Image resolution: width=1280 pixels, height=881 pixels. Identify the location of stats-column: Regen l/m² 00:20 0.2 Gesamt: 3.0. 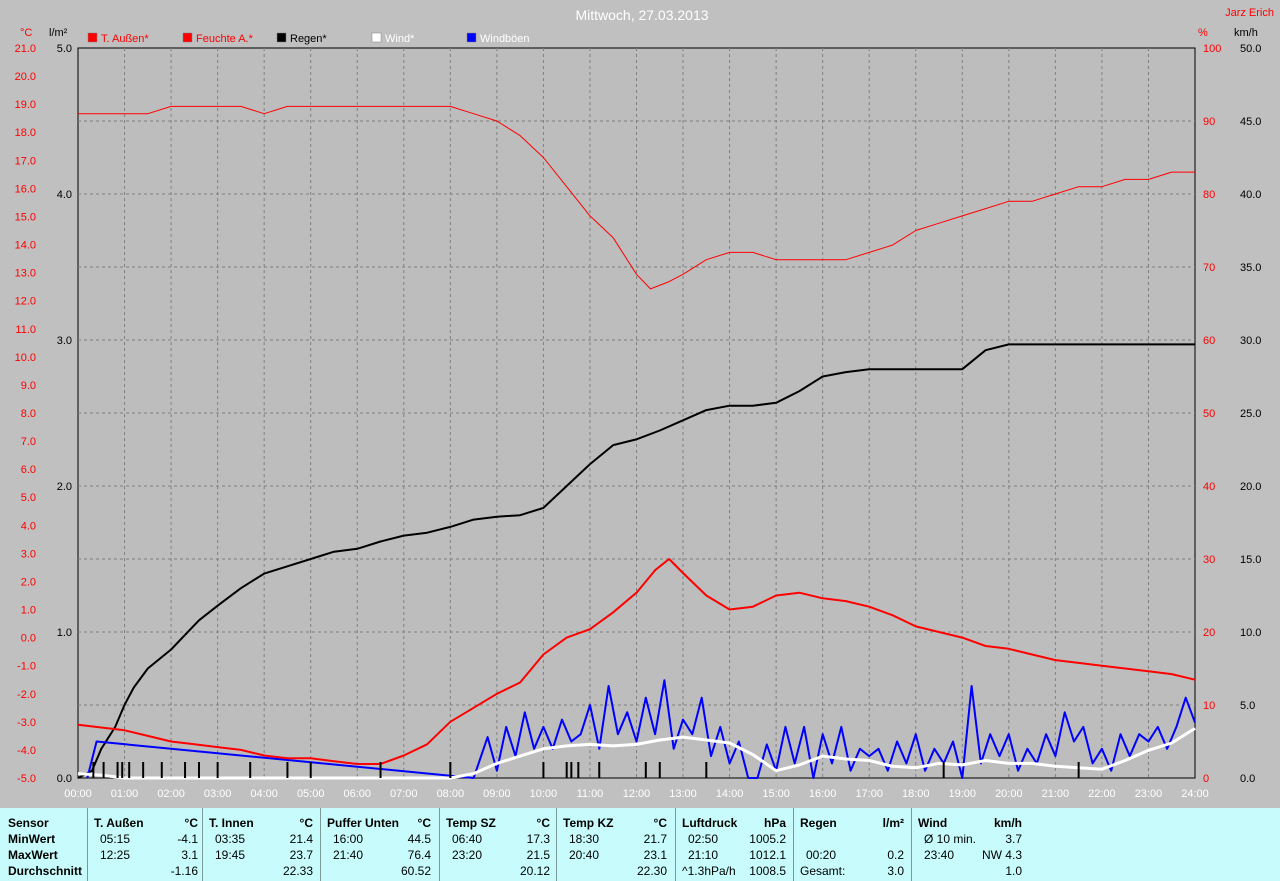
(852, 844).